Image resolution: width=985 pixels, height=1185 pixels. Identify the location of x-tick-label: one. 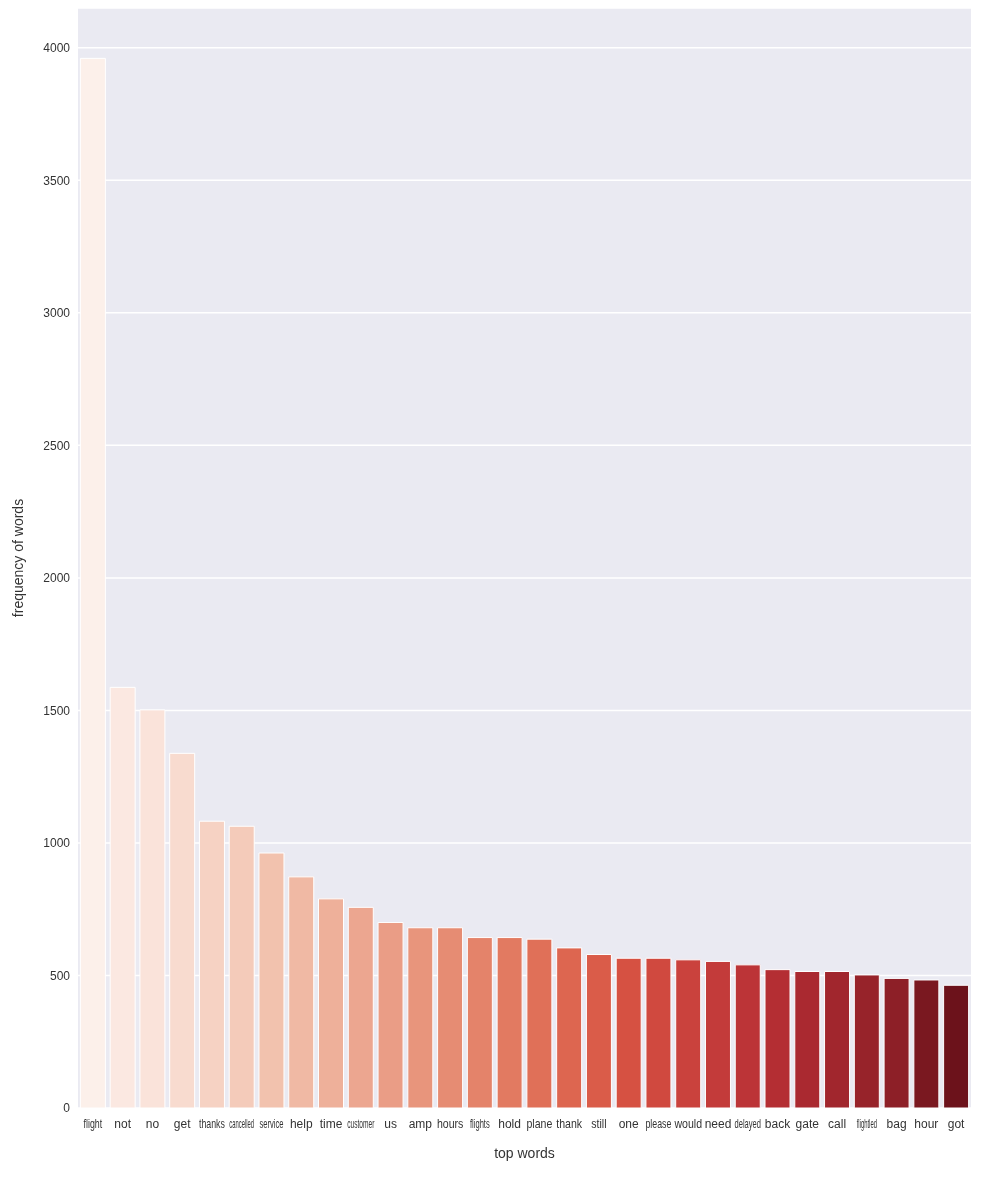
(629, 1124).